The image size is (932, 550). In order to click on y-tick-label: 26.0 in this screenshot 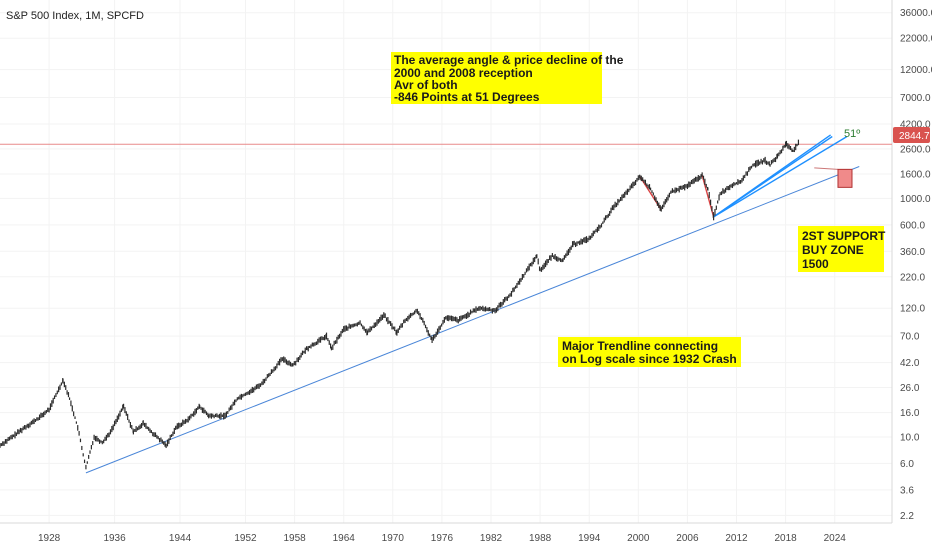, I will do `click(910, 388)`.